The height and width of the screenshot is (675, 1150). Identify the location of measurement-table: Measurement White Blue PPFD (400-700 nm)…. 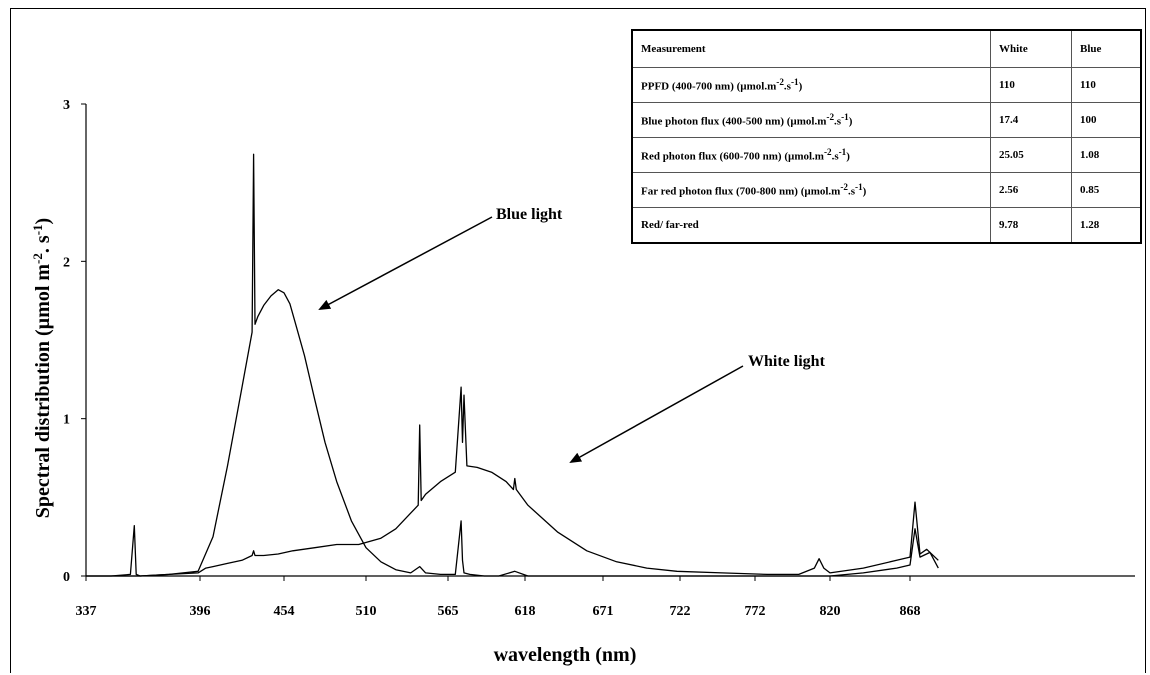
(886, 136).